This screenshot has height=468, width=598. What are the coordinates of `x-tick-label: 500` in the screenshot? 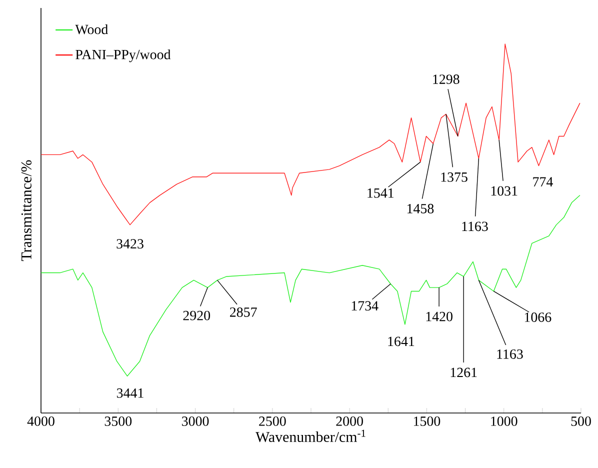 It's located at (581, 421).